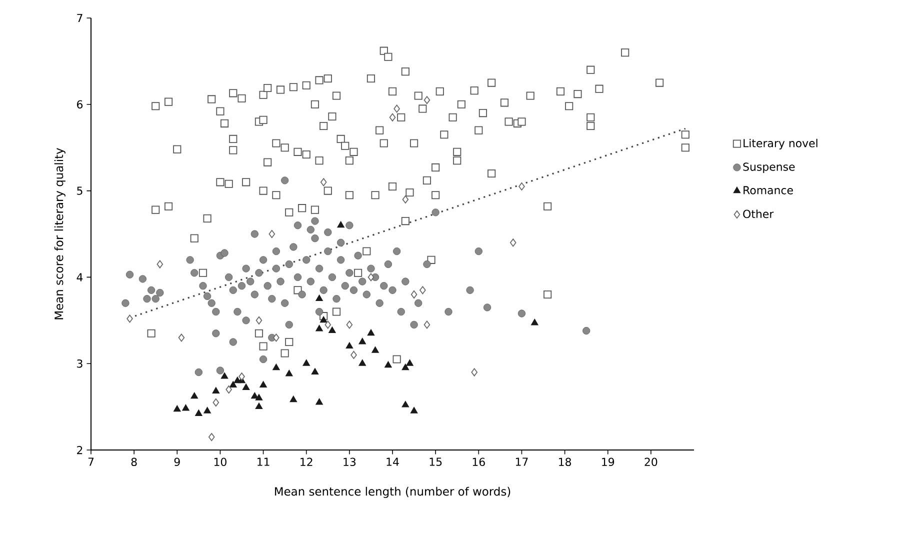 This screenshot has height=534, width=907. Describe the element at coordinates (651, 462) in the screenshot. I see `x-tick-label: 20` at that location.